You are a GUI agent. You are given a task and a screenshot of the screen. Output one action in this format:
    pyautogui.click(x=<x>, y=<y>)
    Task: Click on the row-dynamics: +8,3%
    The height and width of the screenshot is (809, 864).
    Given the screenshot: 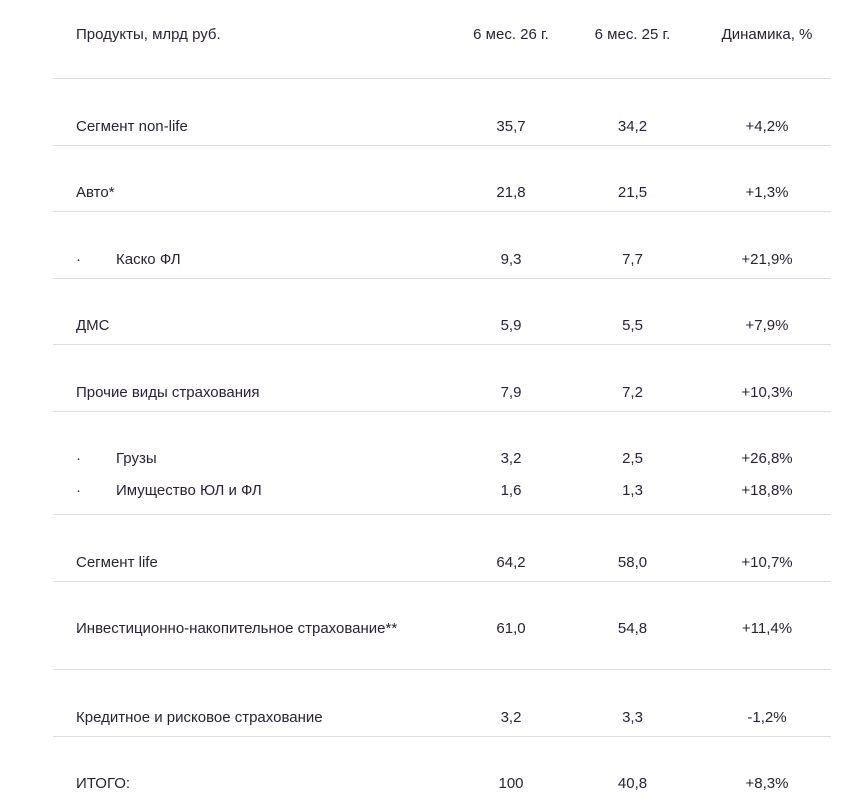 What is the action you would take?
    pyautogui.click(x=767, y=783)
    